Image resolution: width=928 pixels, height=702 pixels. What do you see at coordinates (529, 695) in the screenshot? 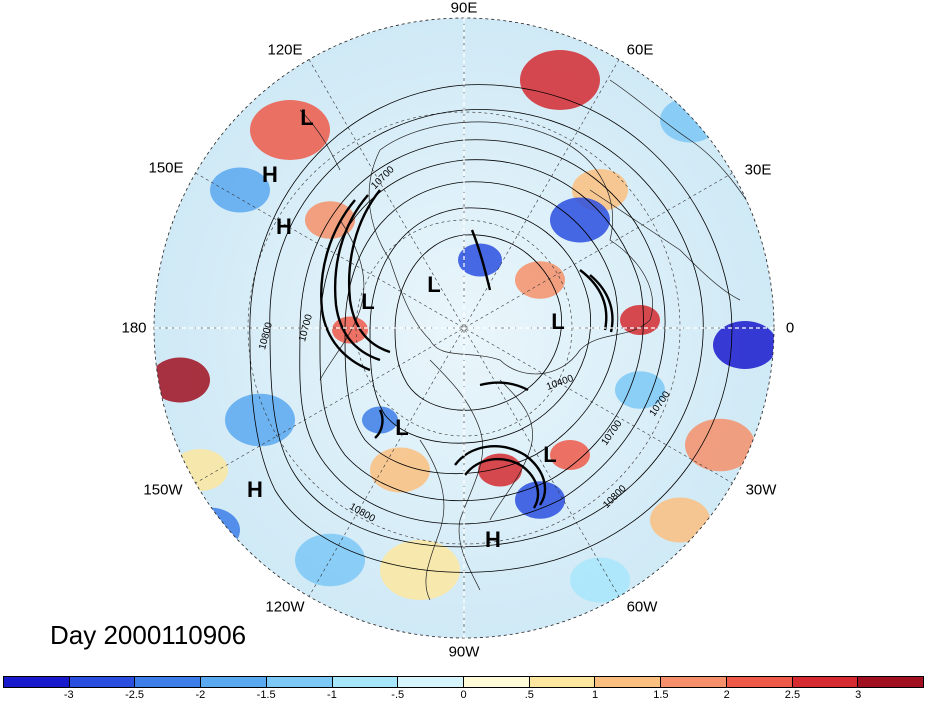
I see `colorbar-tick-label: .5` at bounding box center [529, 695].